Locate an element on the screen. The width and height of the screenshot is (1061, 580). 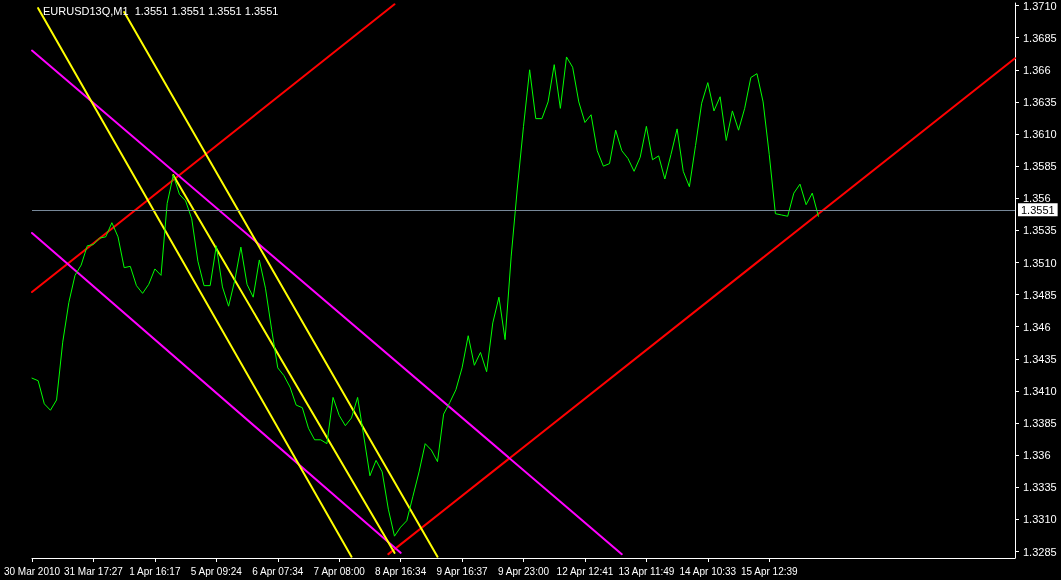
y-tick-label: 1.3510 is located at coordinates (1040, 262).